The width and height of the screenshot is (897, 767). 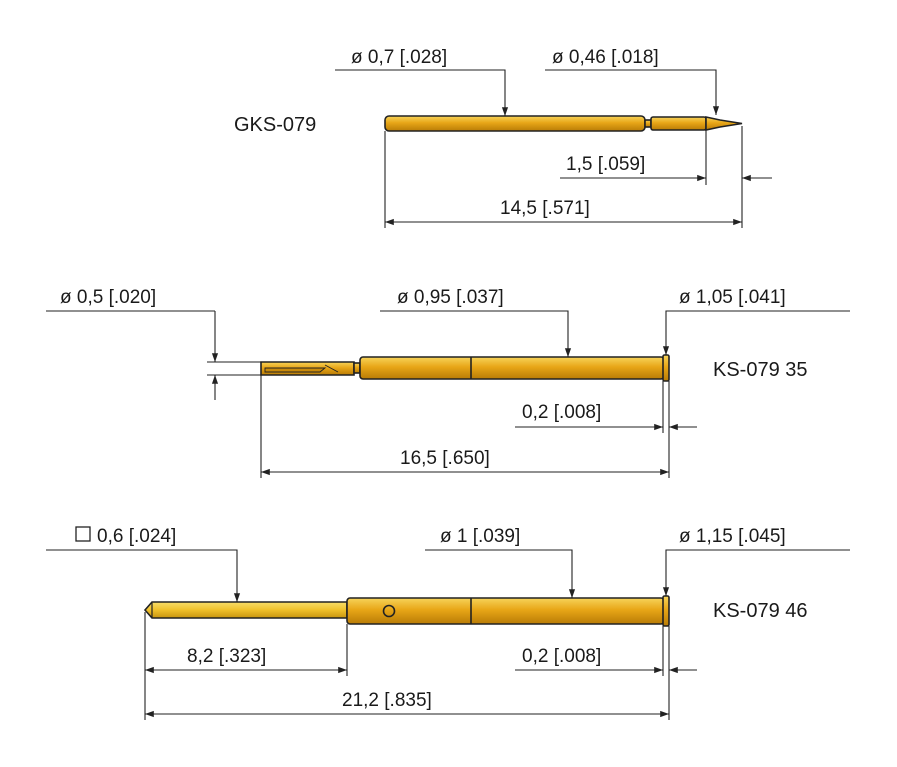 I want to click on square-symbol-icon, so click(x=83, y=534).